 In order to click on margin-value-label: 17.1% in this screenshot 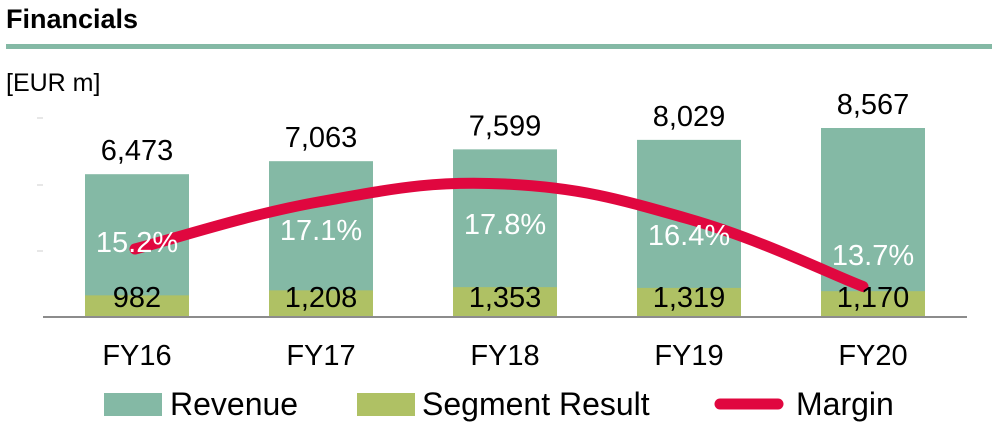, I will do `click(321, 231)`.